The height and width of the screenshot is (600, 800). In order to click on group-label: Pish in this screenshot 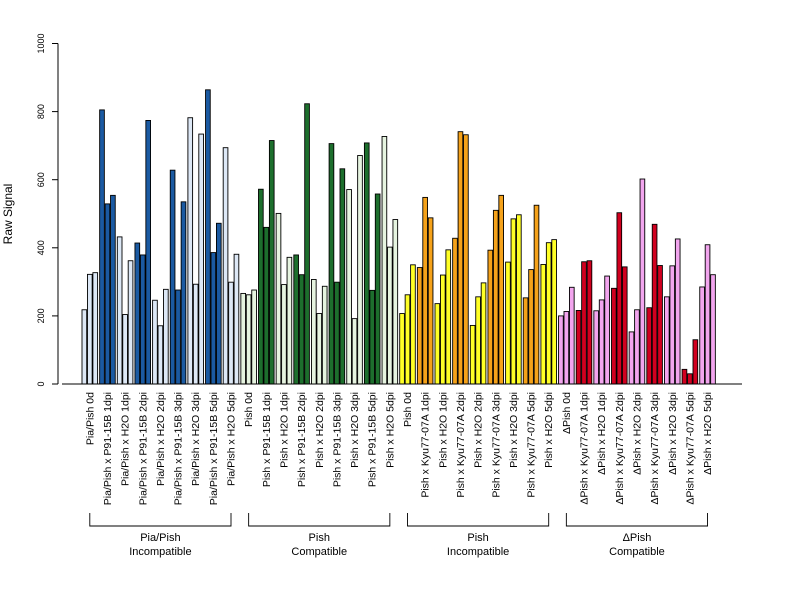, I will do `click(477, 538)`.